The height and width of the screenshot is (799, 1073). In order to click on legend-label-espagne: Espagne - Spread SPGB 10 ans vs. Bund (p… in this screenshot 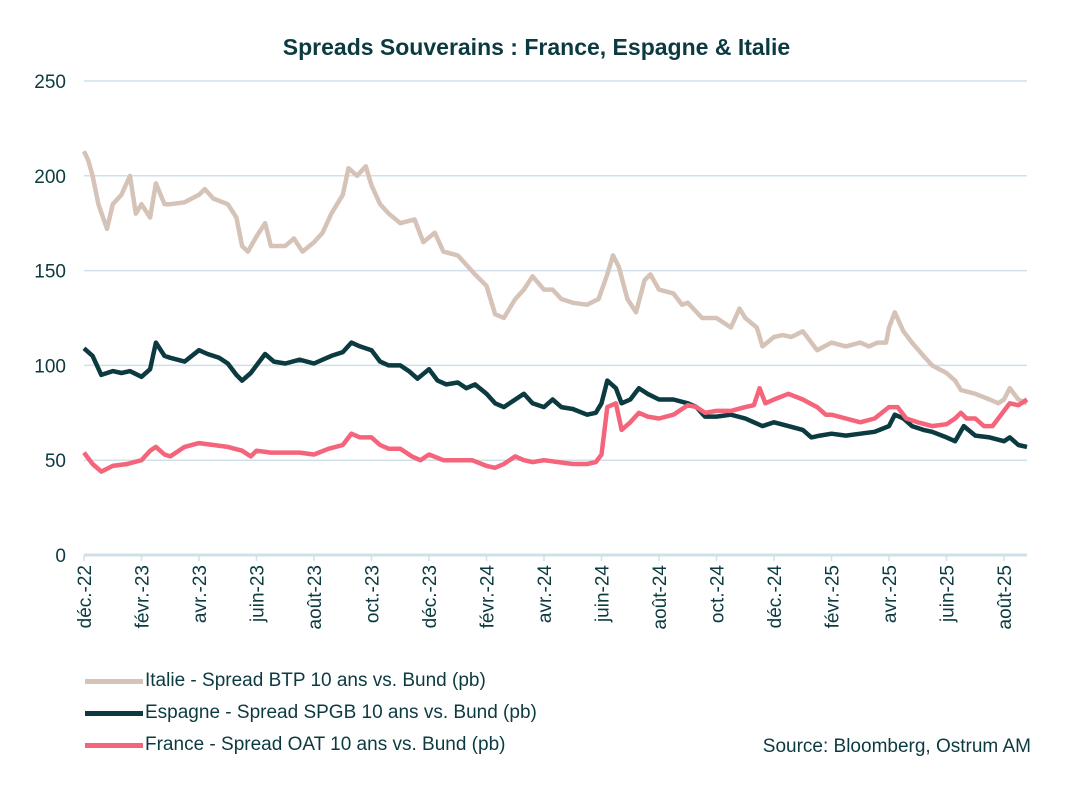, I will do `click(341, 712)`.